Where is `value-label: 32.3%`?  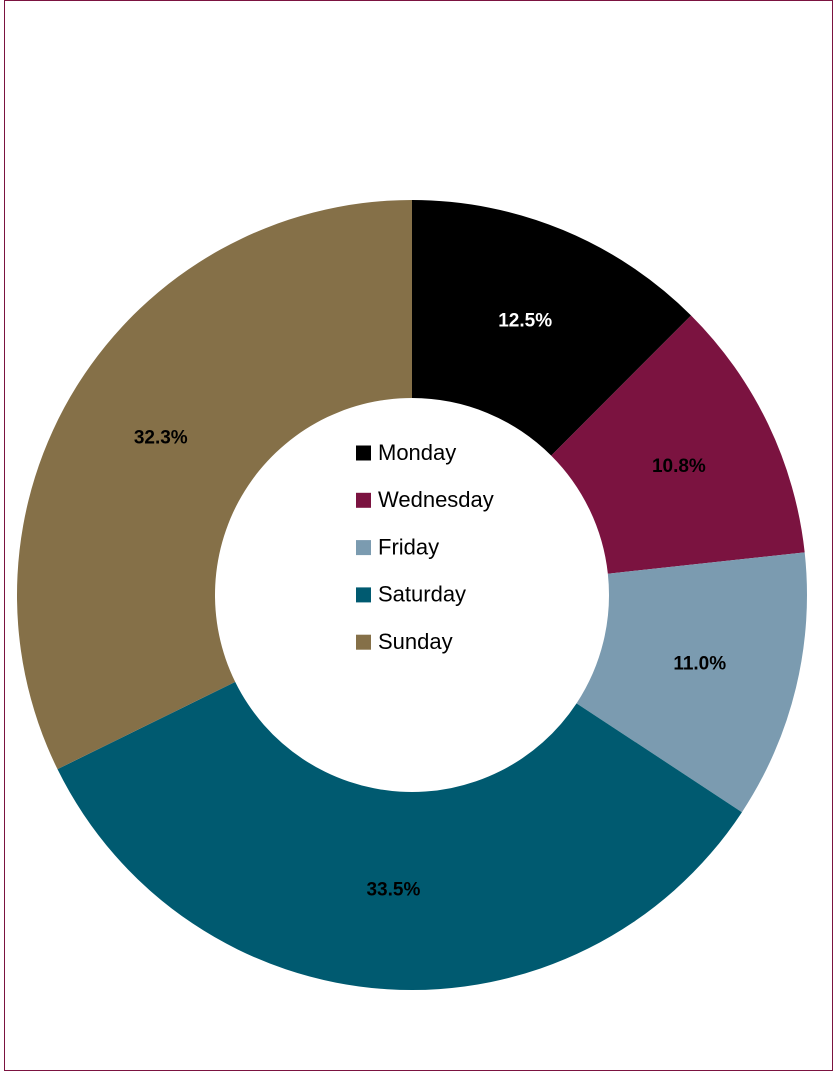
value-label: 32.3% is located at coordinates (161, 438).